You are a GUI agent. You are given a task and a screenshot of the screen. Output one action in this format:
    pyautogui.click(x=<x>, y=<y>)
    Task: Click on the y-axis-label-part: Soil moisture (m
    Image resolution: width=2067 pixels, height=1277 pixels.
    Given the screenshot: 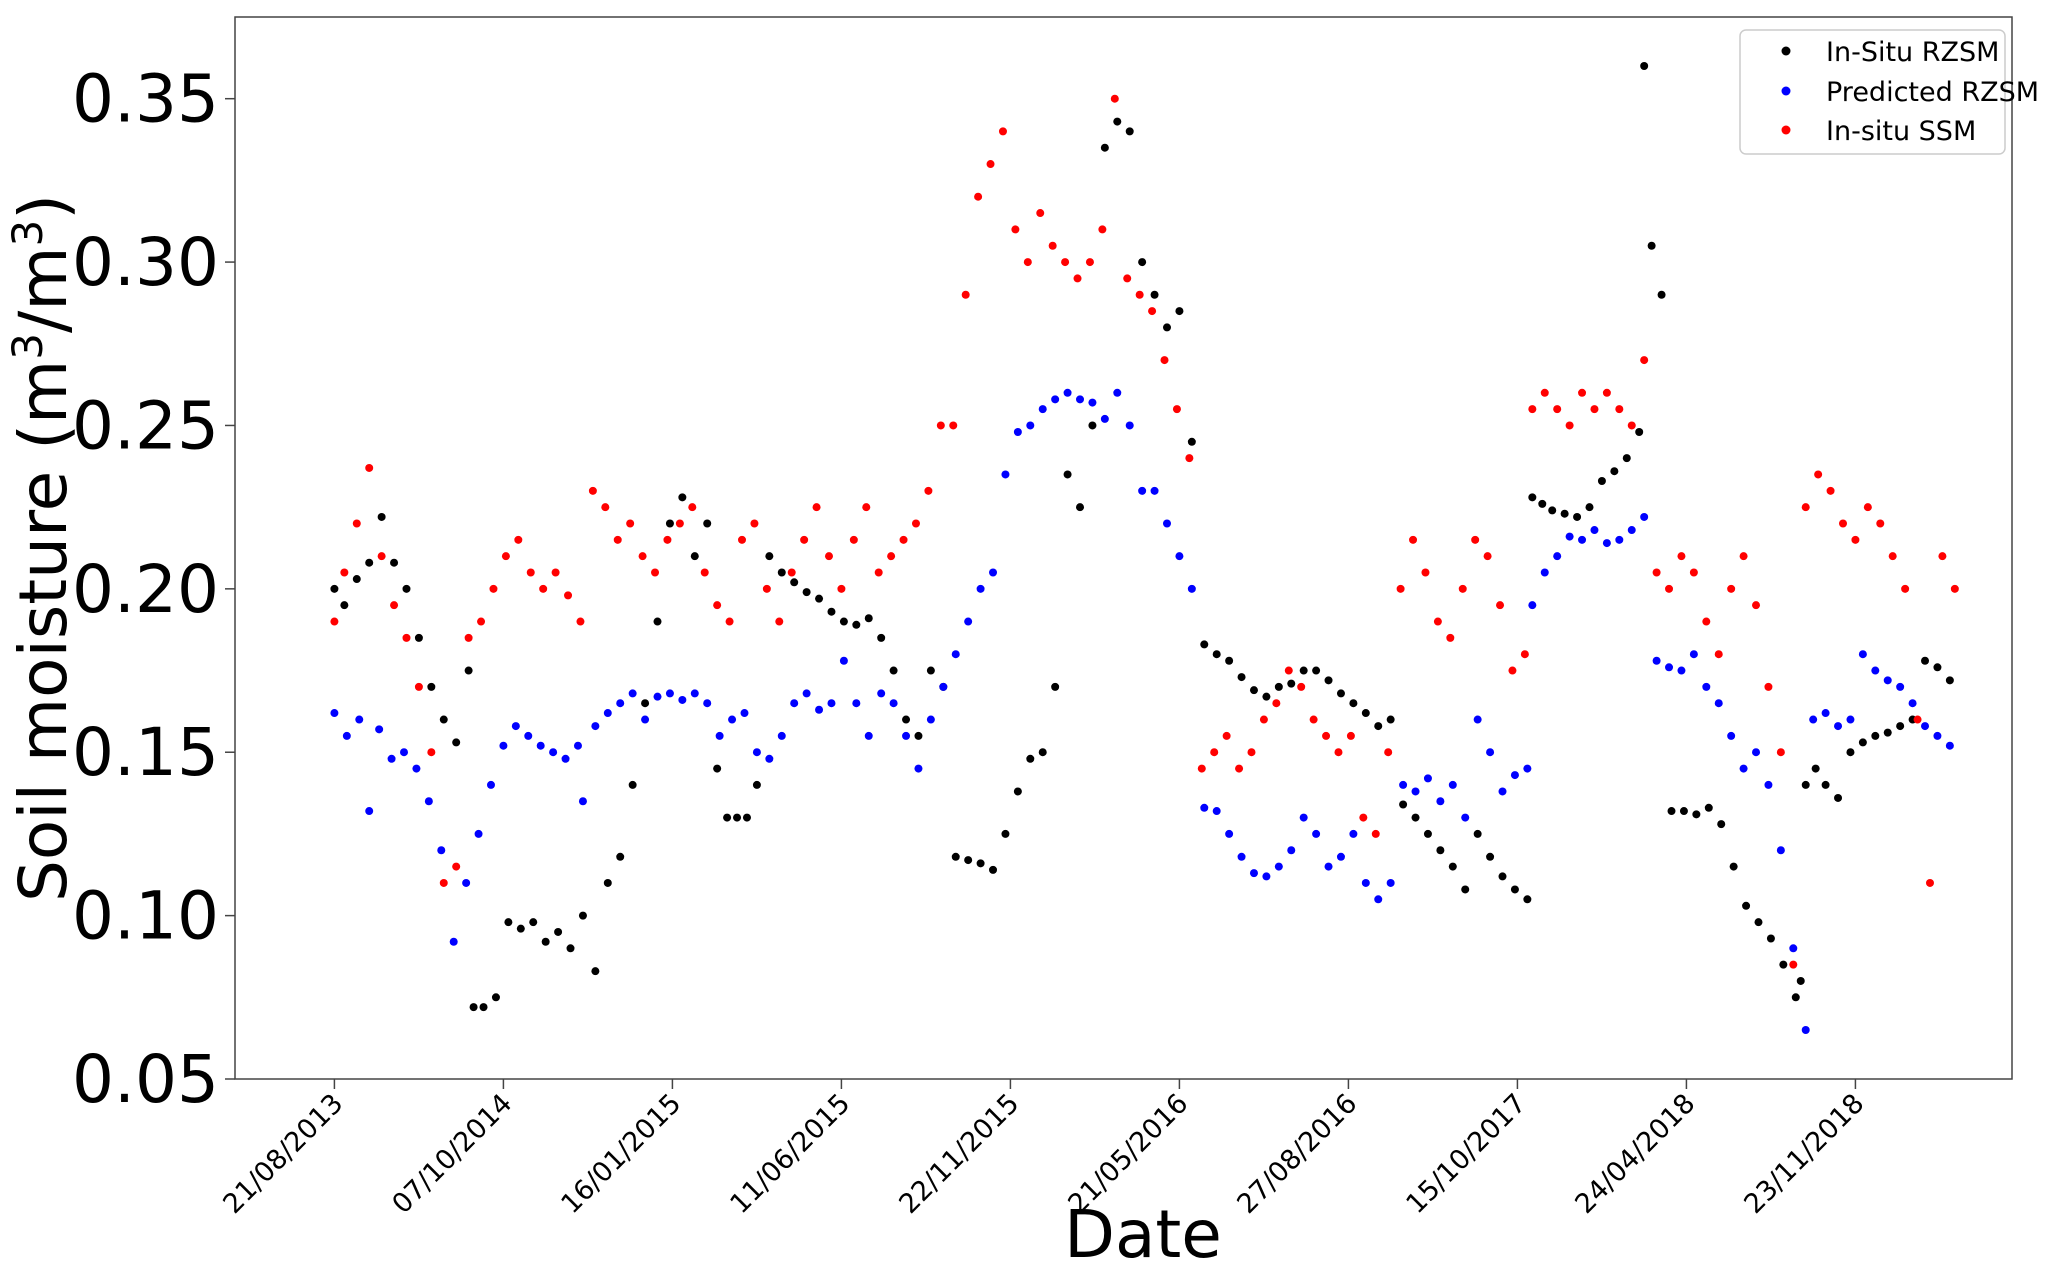 What is the action you would take?
    pyautogui.click(x=43, y=631)
    